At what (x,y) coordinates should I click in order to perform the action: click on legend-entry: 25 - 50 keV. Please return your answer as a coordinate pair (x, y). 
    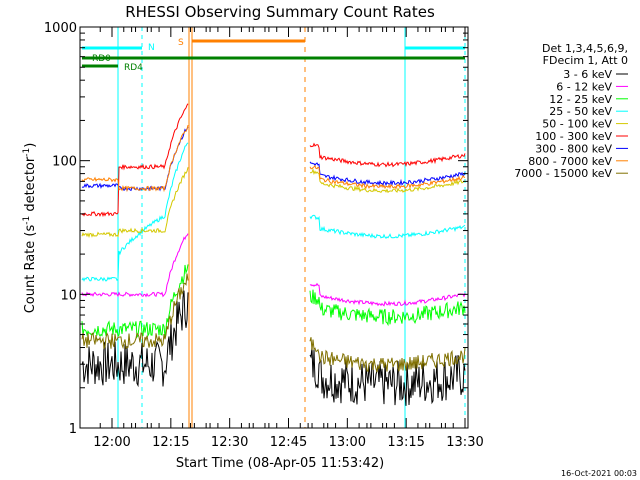
    Looking at the image, I should click on (580, 111).